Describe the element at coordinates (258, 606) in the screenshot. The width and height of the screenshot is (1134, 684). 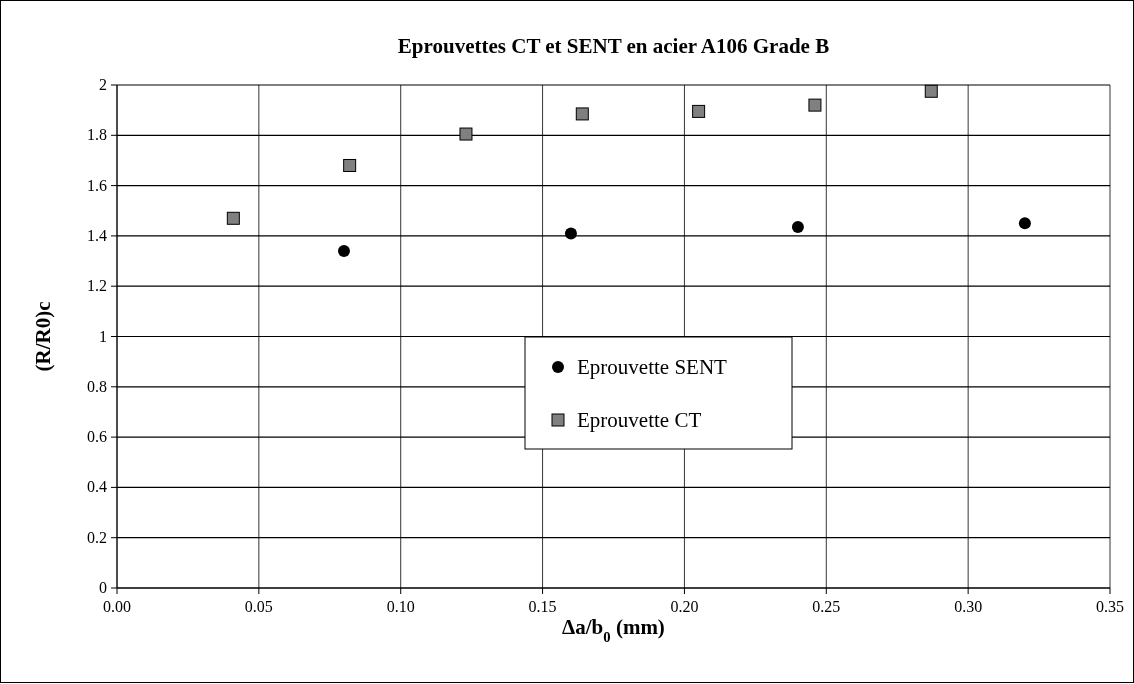
I see `x-tick-label: 0.05` at that location.